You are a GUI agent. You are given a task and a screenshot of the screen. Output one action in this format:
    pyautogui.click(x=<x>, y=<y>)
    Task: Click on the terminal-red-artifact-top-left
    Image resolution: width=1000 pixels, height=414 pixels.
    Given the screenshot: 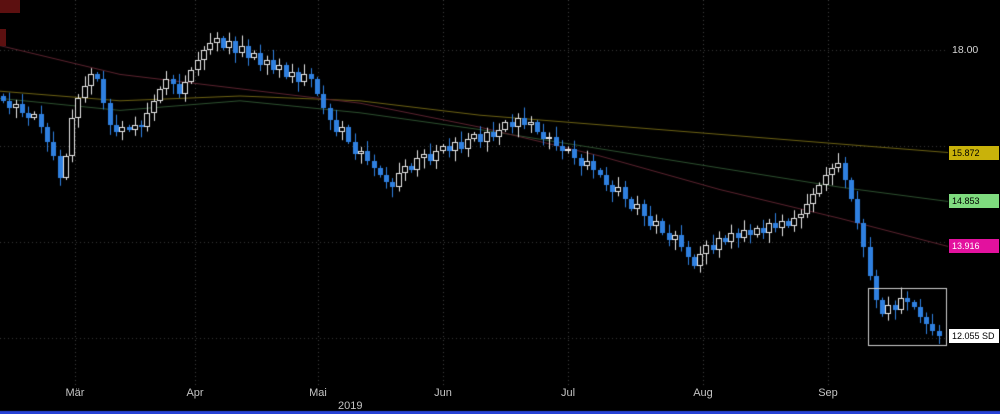 What is the action you would take?
    pyautogui.click(x=10, y=6)
    